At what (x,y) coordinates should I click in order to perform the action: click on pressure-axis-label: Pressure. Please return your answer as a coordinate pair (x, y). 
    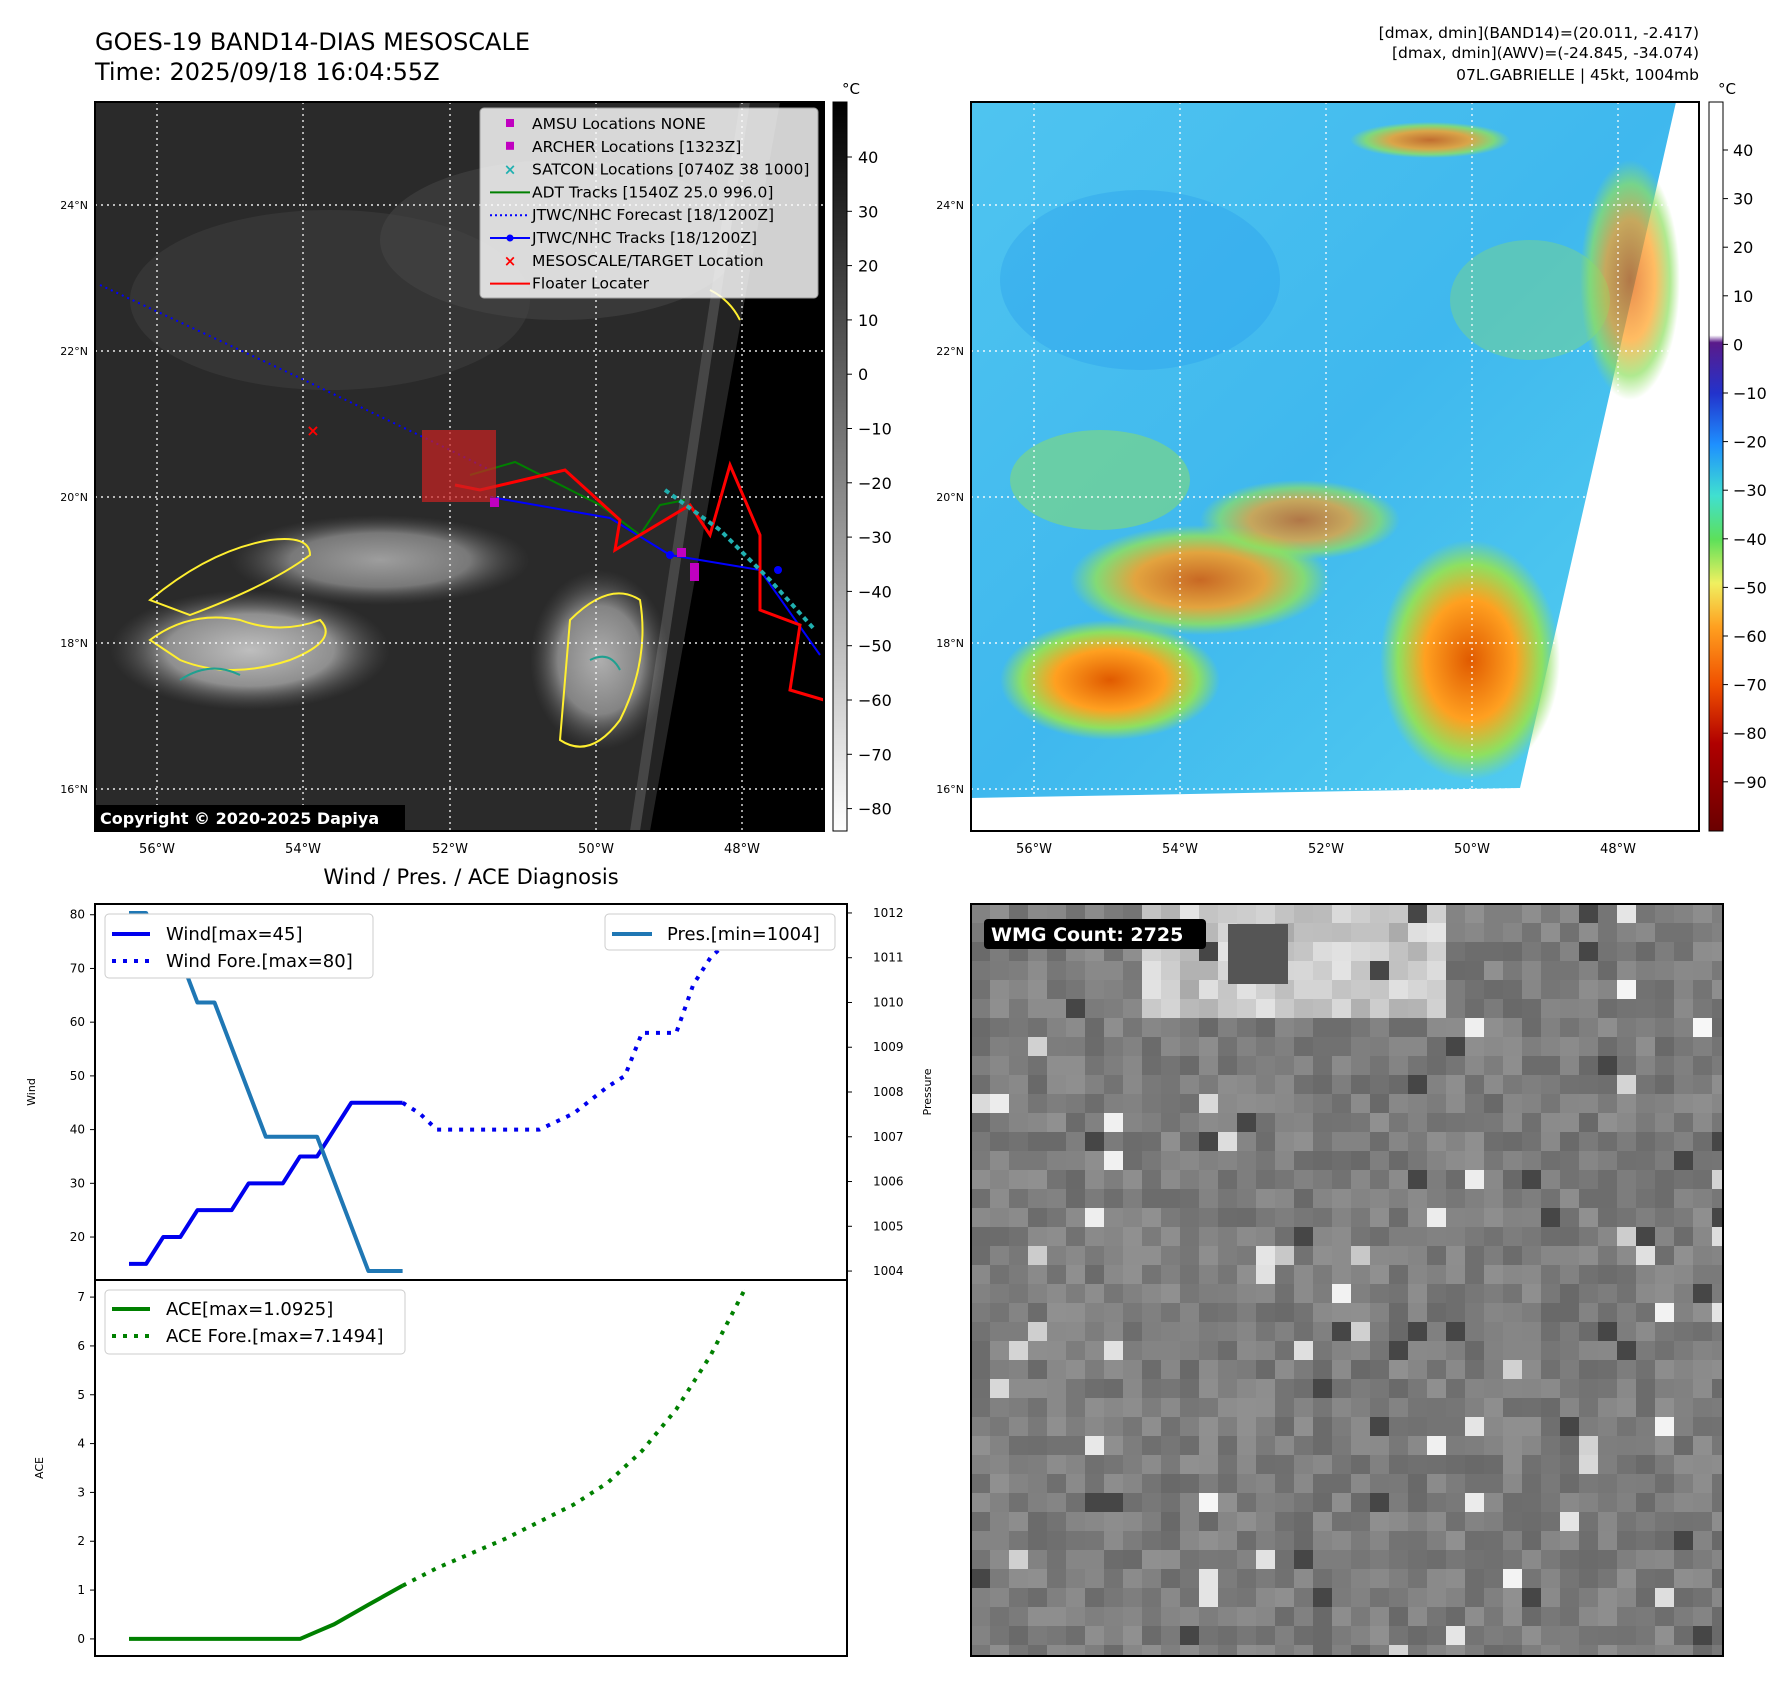
    Looking at the image, I should click on (927, 1091).